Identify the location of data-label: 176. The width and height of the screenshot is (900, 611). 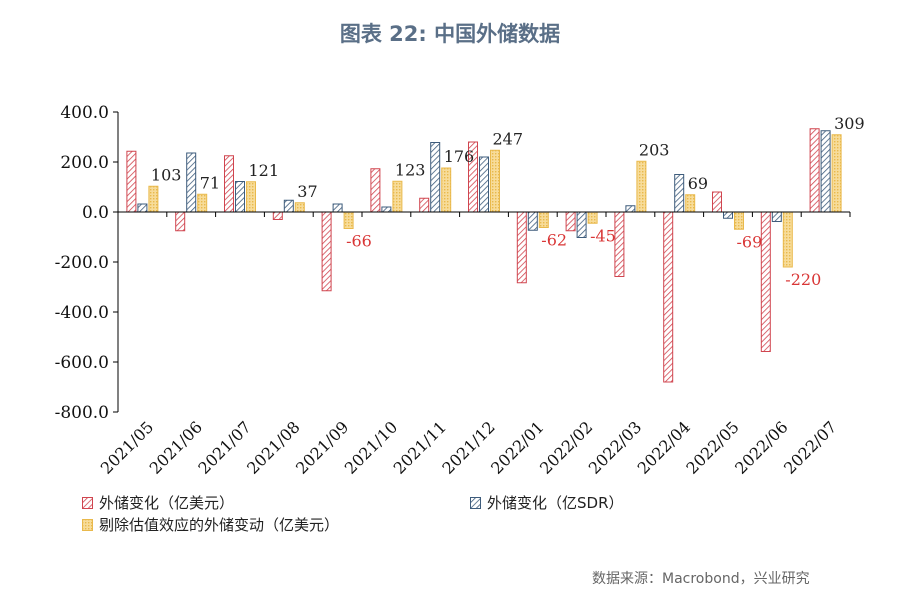
(459, 156).